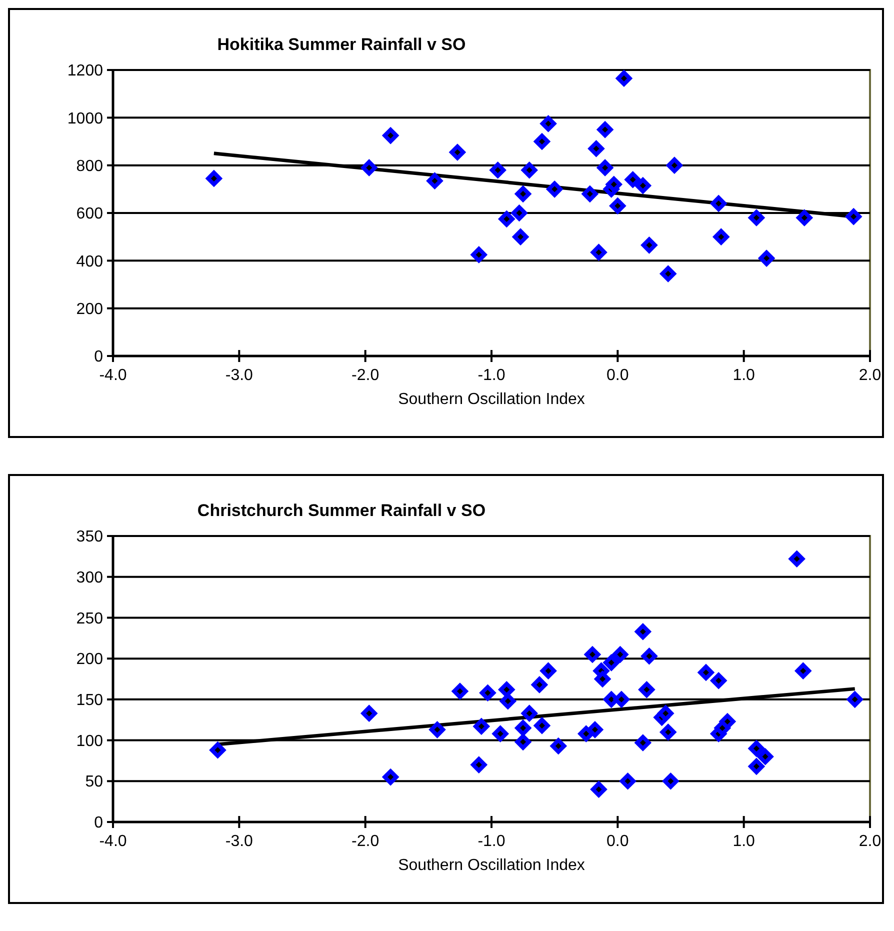  I want to click on y-tick-label: 400, so click(90, 261).